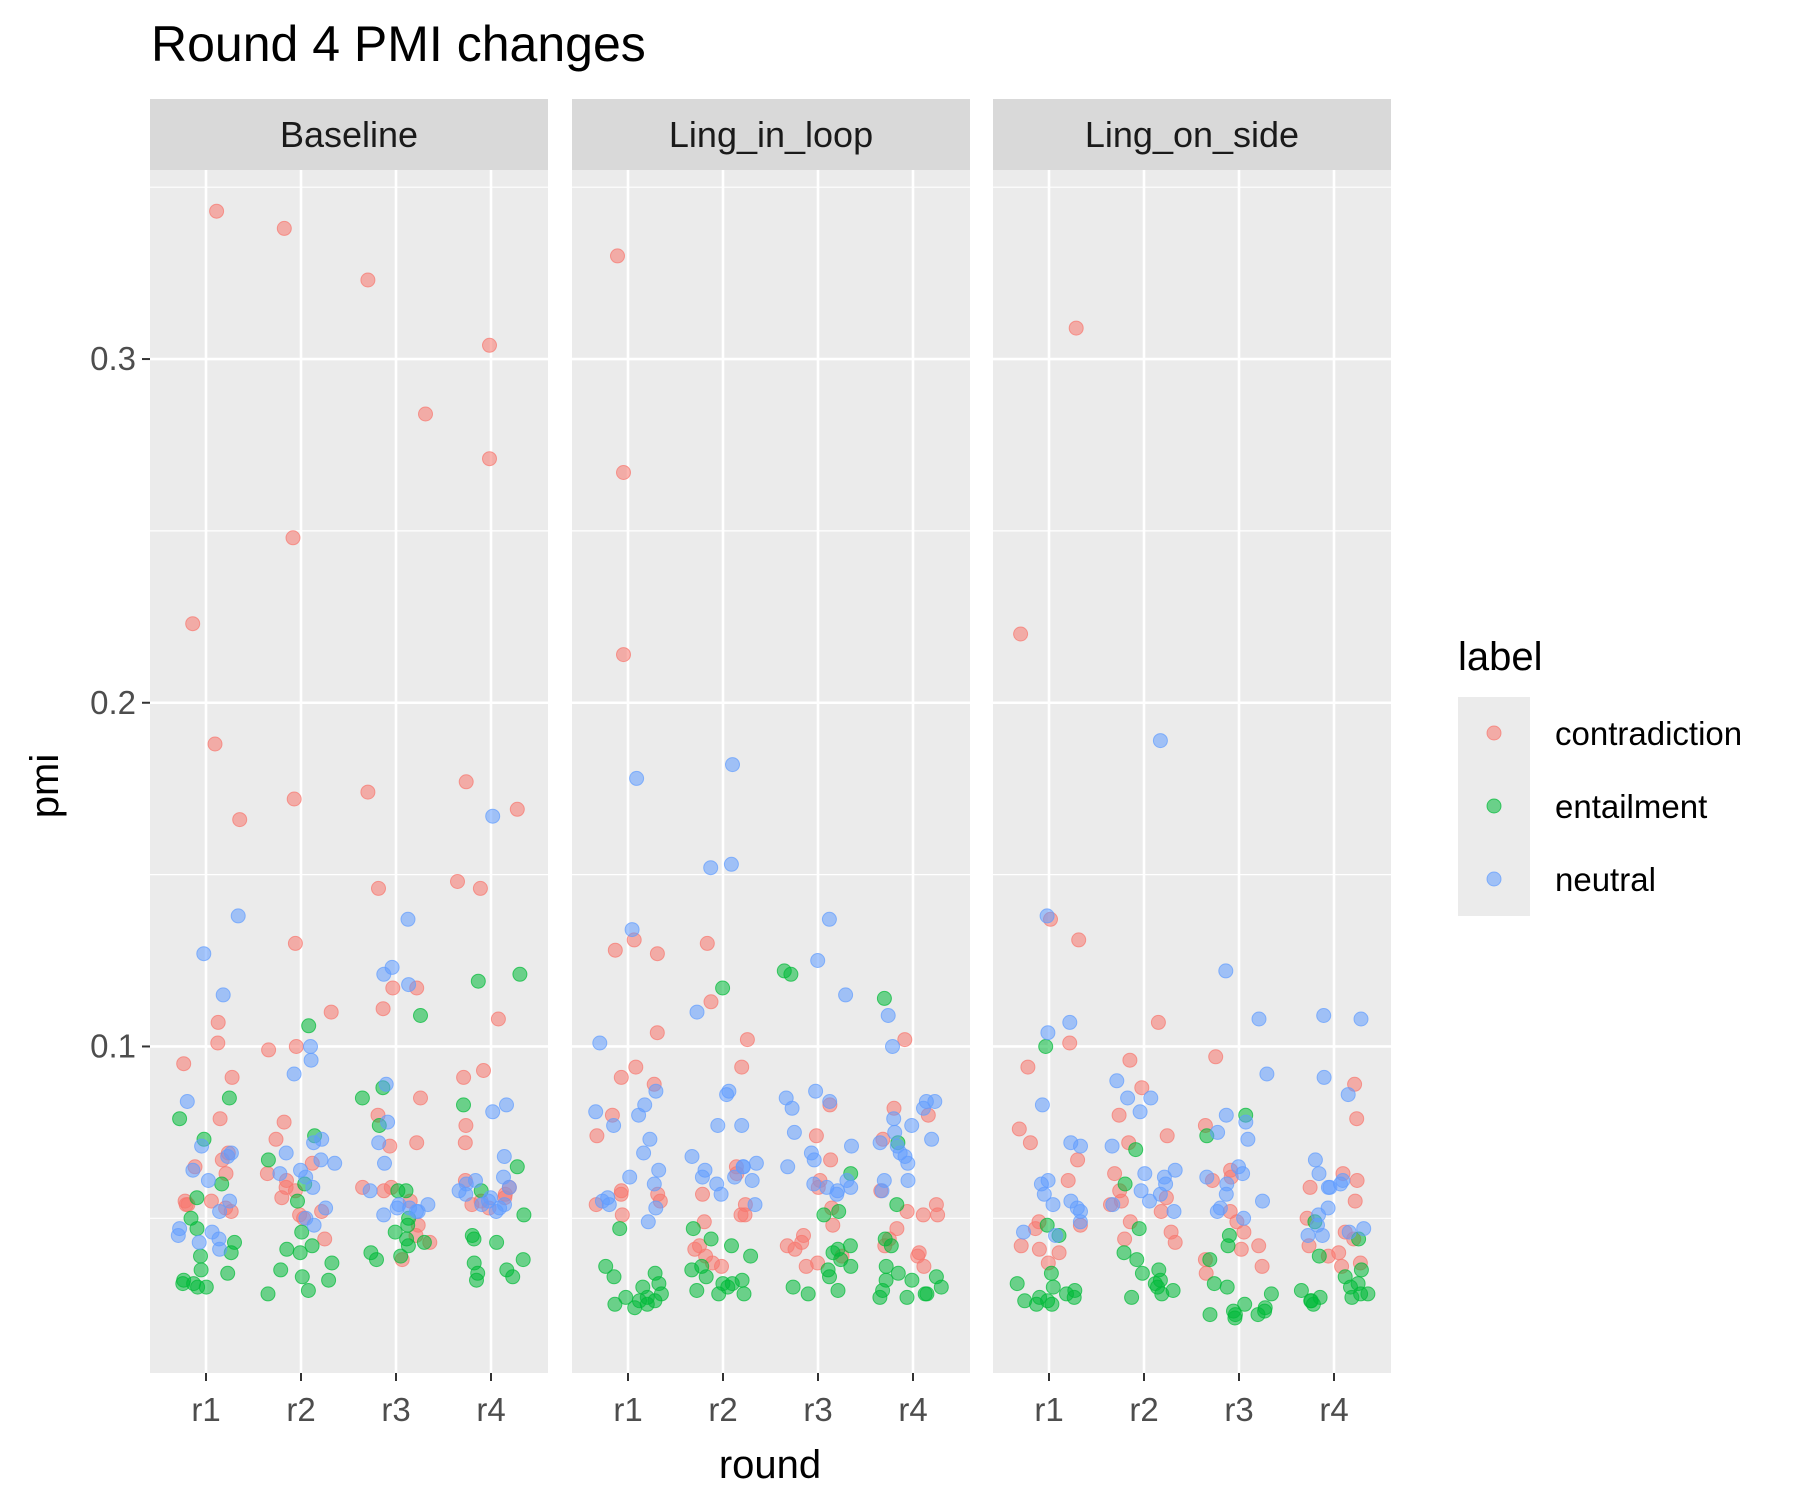  I want to click on x-tick-label: r1, so click(205, 1409).